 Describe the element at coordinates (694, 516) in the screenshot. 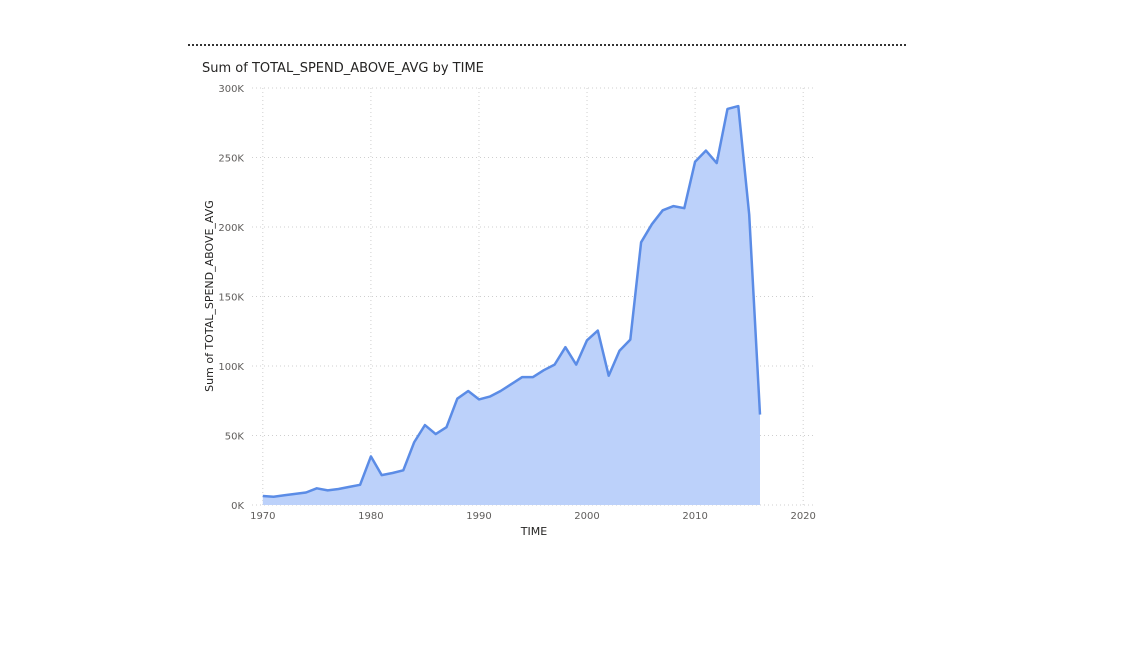

I see `x-tick-label: 2010` at that location.